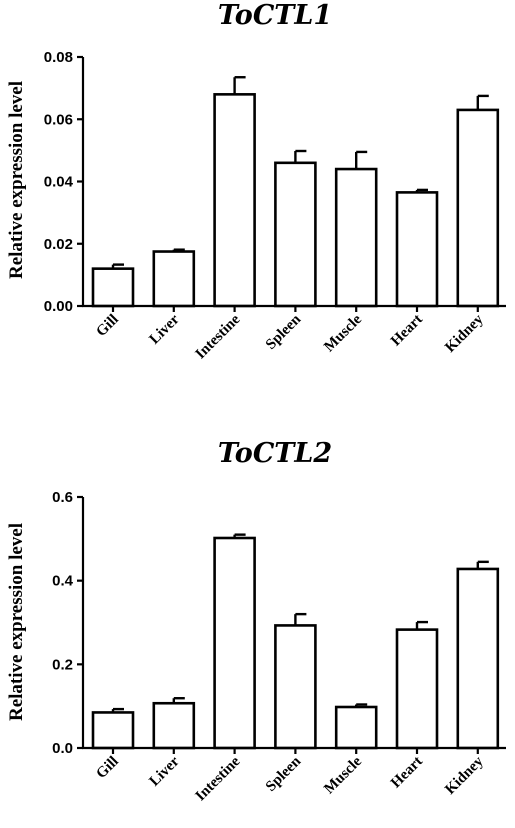  What do you see at coordinates (275, 15) in the screenshot?
I see `chart-title: ToCTL1` at bounding box center [275, 15].